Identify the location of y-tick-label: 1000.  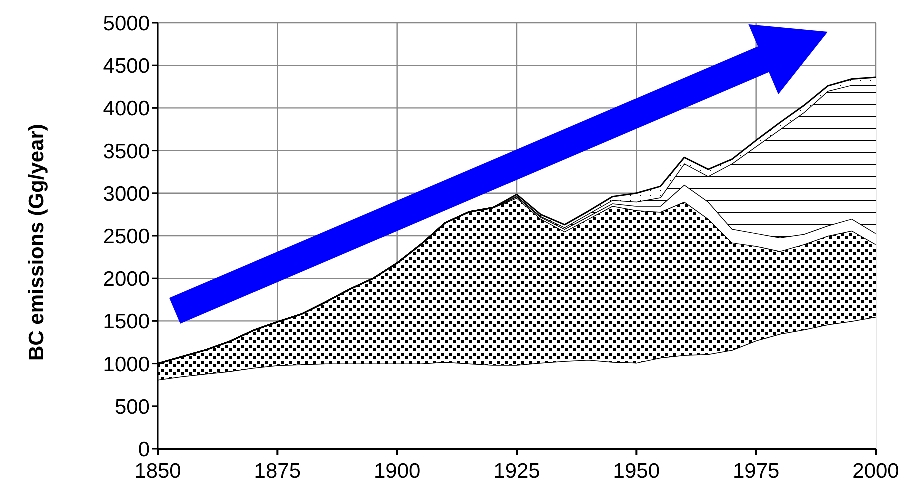
(126, 364).